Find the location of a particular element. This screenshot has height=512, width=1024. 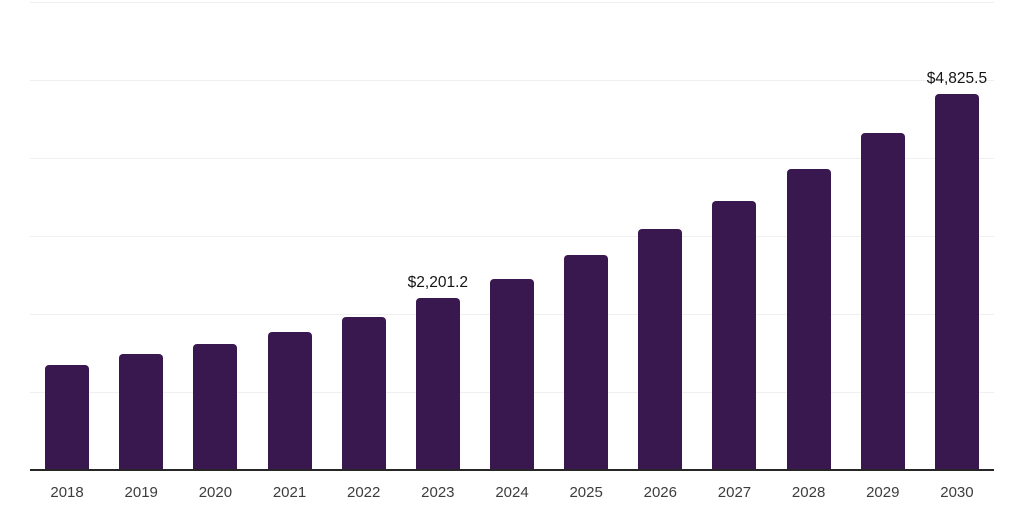

x-tick-2021: 2021 is located at coordinates (289, 492).